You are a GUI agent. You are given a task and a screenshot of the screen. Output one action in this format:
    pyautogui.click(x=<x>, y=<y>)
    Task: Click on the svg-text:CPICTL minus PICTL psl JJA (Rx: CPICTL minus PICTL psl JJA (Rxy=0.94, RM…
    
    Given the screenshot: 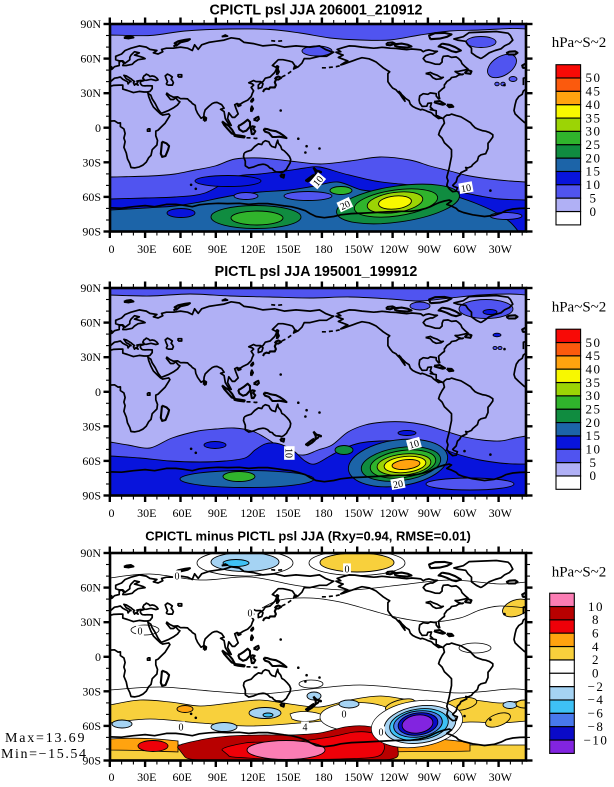 What is the action you would take?
    pyautogui.click(x=308, y=536)
    